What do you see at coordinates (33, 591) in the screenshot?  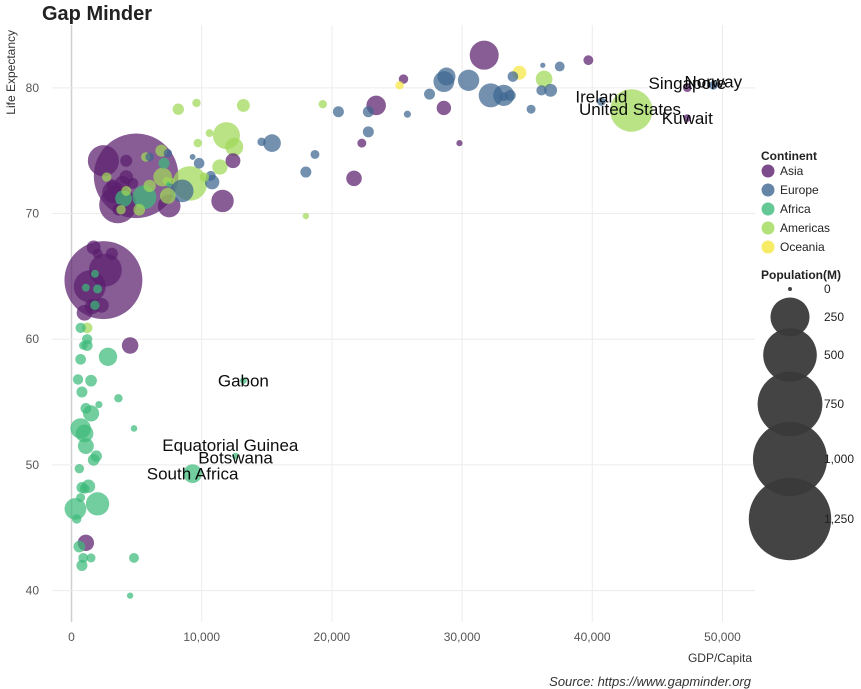 I see `y-tick-label: 40` at bounding box center [33, 591].